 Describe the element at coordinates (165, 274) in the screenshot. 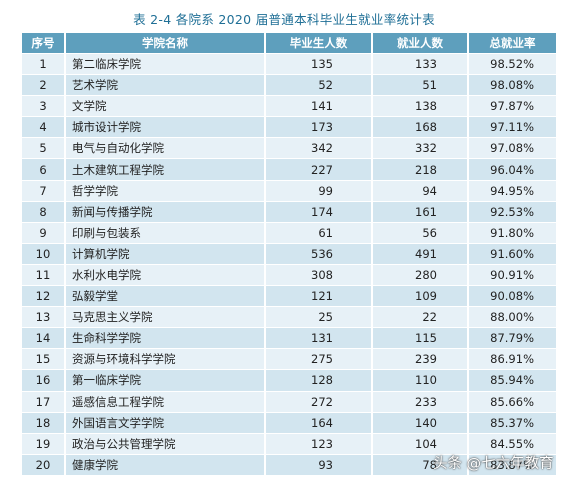

I see `college-name-cell: 水利水电学院` at that location.